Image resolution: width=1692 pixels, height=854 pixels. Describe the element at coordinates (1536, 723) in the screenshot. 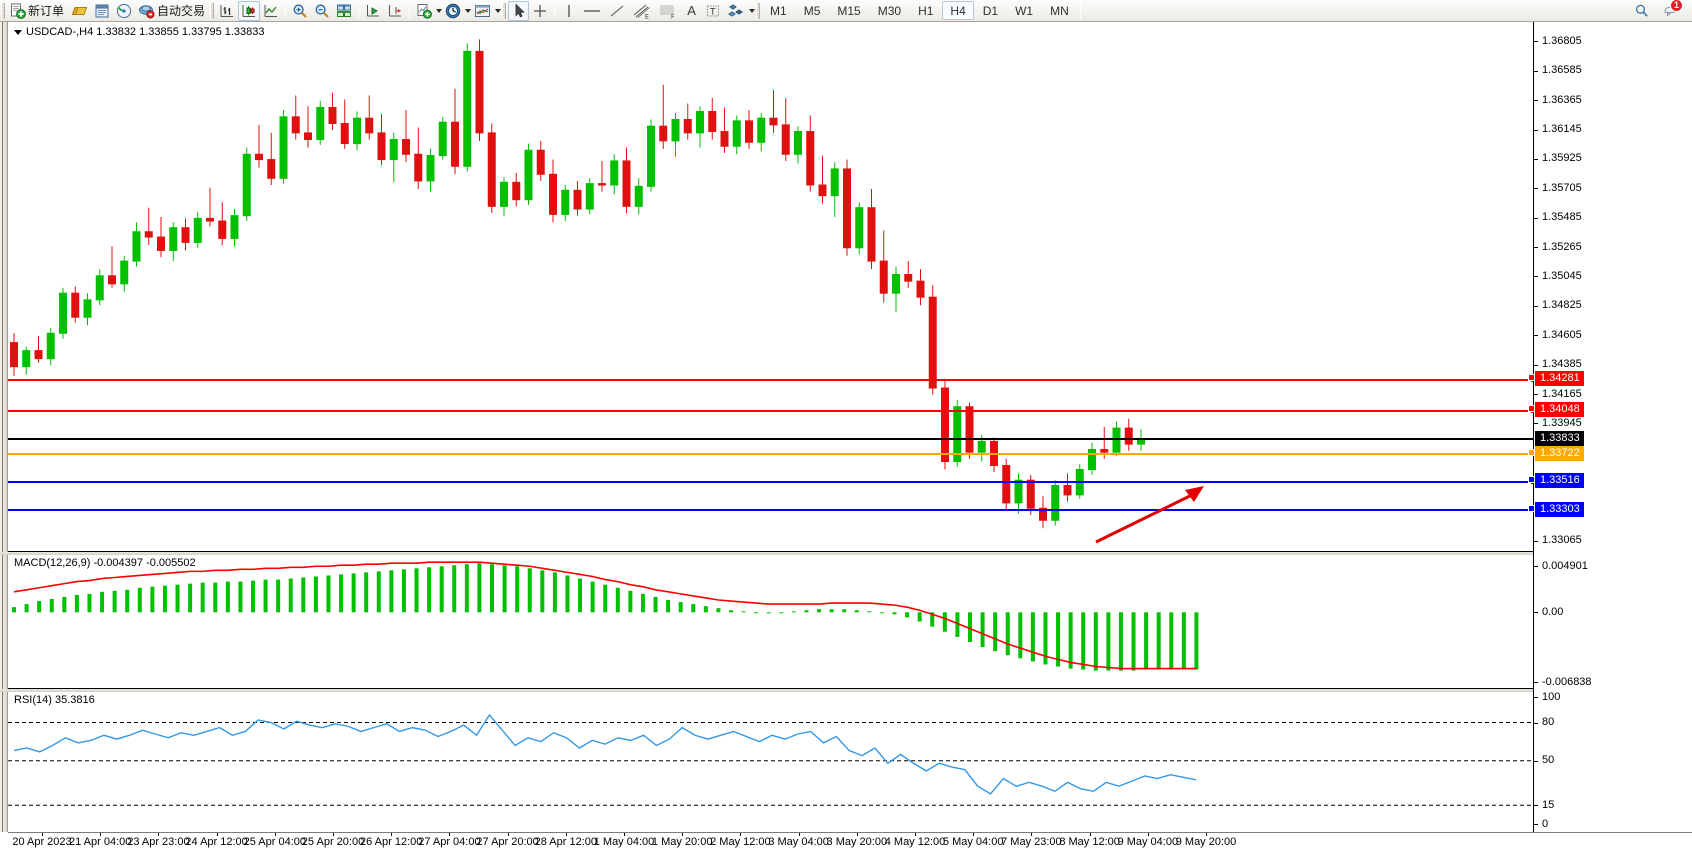

I see `rsi-axis-label-1-tick` at that location.